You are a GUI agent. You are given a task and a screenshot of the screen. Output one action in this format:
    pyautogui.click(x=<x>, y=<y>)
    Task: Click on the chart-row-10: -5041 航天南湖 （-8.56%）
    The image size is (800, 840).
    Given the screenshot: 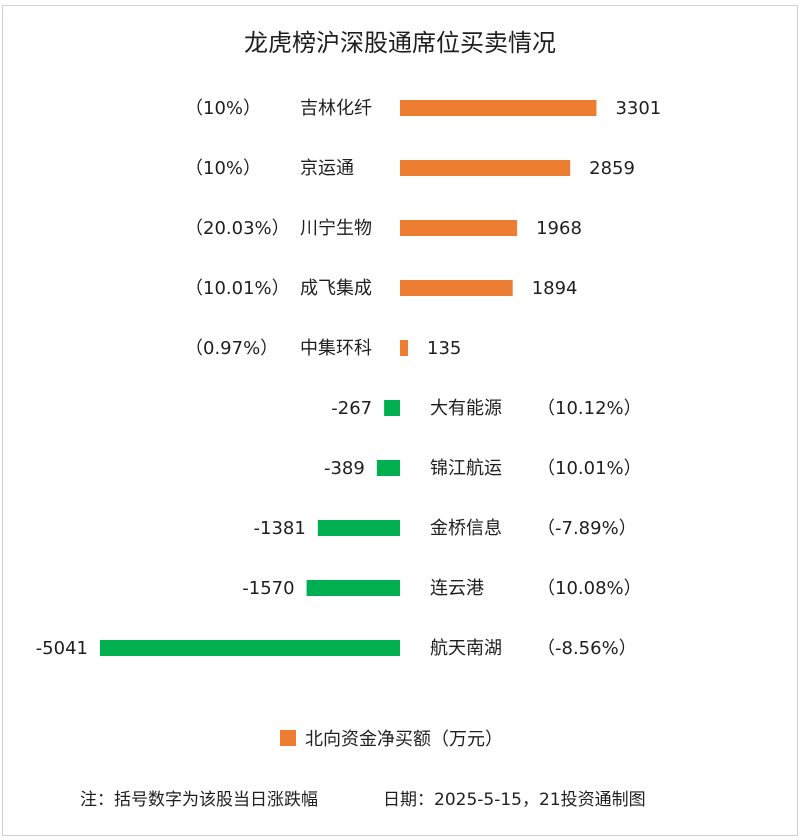 What is the action you would take?
    pyautogui.click(x=336, y=648)
    